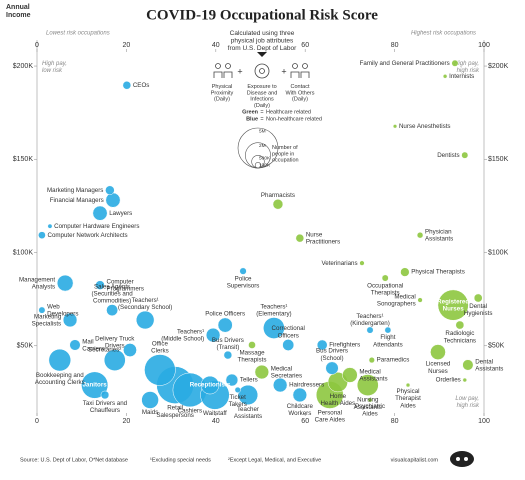  What do you see at coordinates (405, 63) in the screenshot?
I see `bubble-label: Family and General Practitioners` at bounding box center [405, 63].